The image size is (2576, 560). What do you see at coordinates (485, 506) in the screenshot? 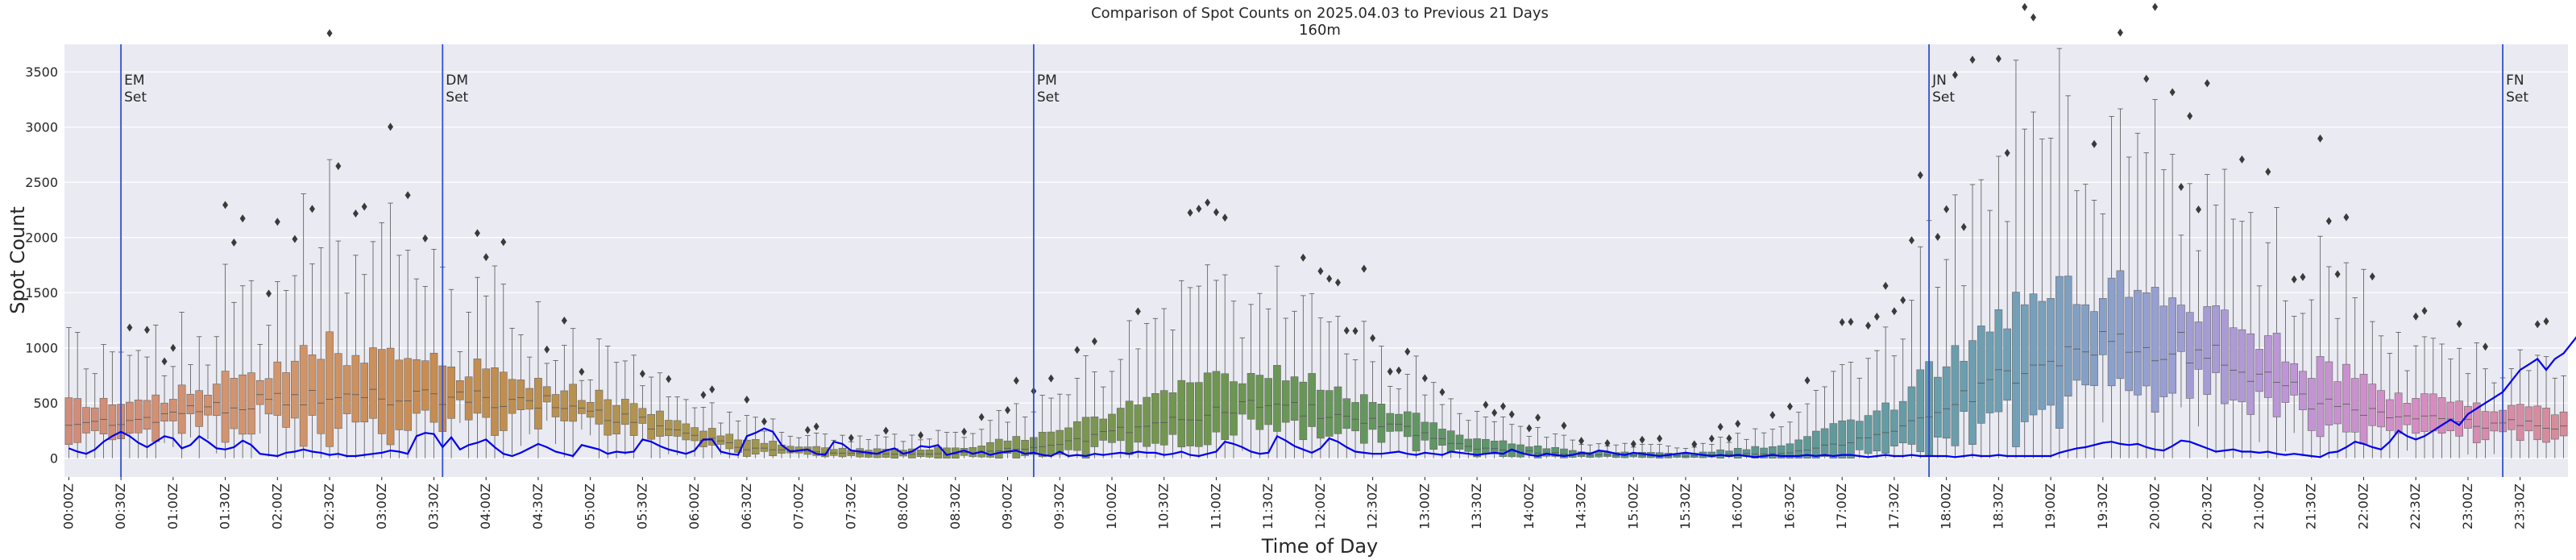
I see `x-tick-label: 04:00Z` at bounding box center [485, 506].